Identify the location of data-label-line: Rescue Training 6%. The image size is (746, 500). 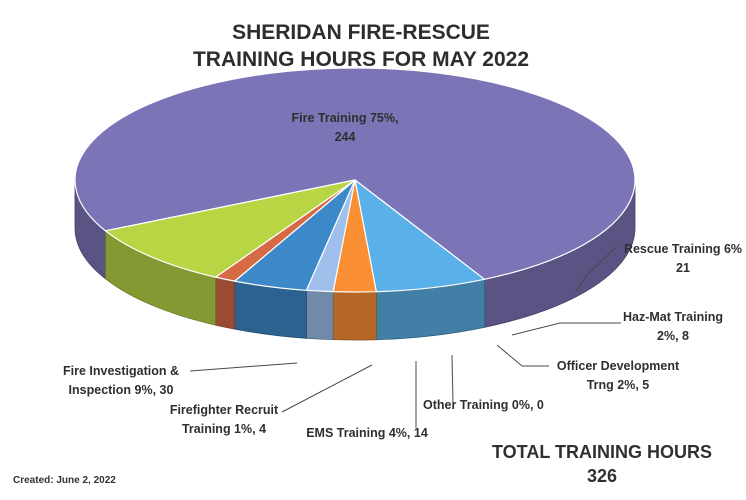
(683, 249).